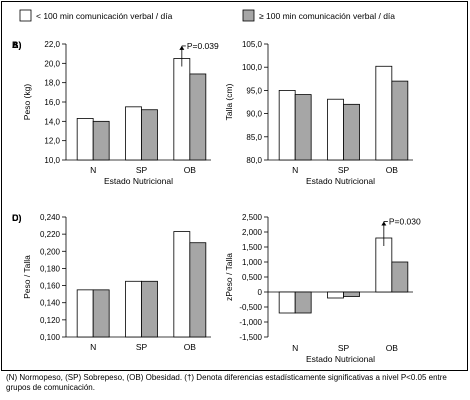 The width and height of the screenshot is (470, 400). Describe the element at coordinates (52, 160) in the screenshot. I see `y-tick-label: 10,0` at that location.